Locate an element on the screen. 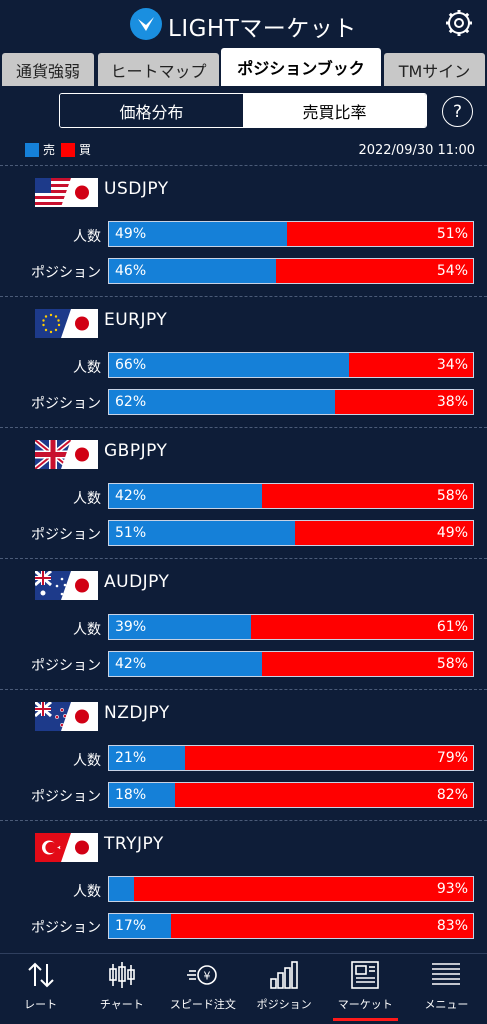  tab-currency-strength: 通貨強弱 is located at coordinates (48, 69).